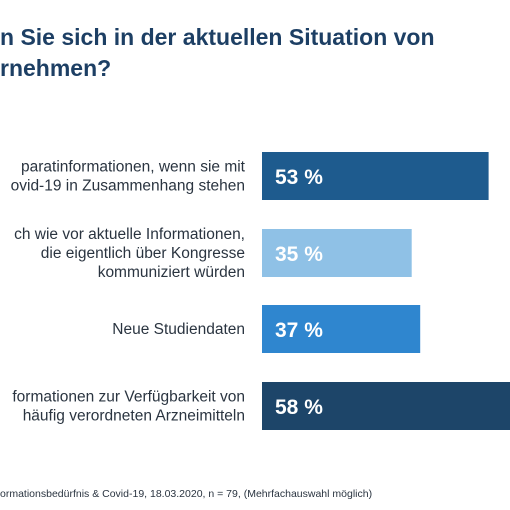  What do you see at coordinates (56, 68) in the screenshot?
I see `chart-title-line-2: rnehmen?` at bounding box center [56, 68].